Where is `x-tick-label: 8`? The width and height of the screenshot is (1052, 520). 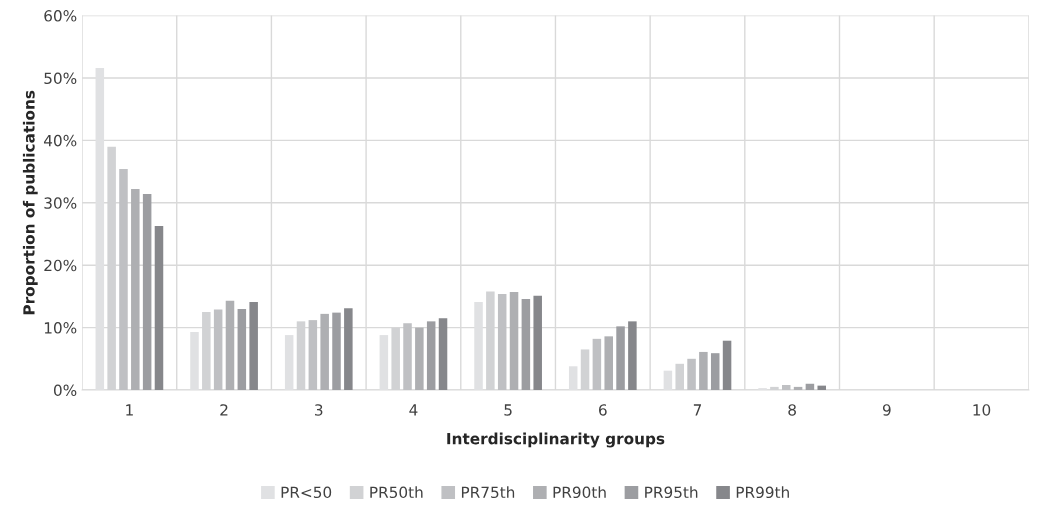
x-tick-label: 8 is located at coordinates (792, 410).